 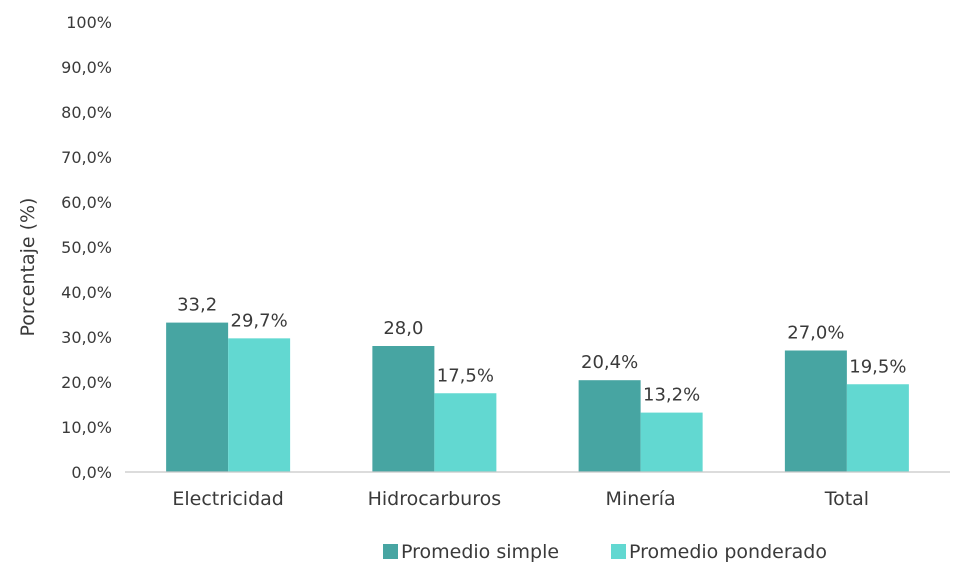 What do you see at coordinates (465, 375) in the screenshot?
I see `data-label: 17,5%` at bounding box center [465, 375].